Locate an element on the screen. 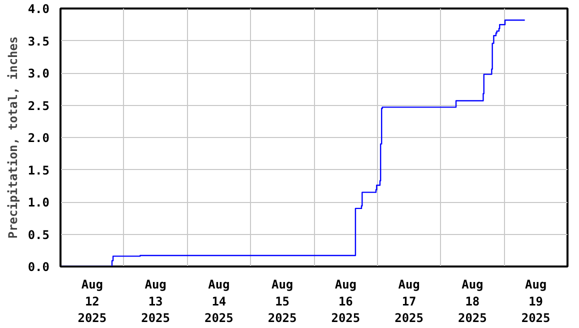 The image size is (579, 328). y-tick-label: 2.0 is located at coordinates (39, 138).